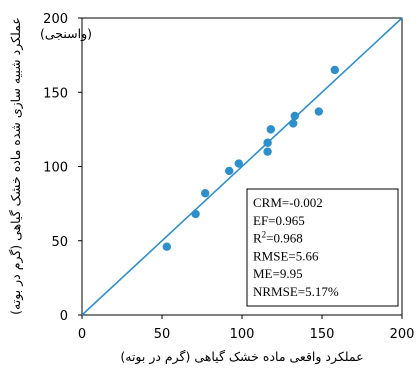 Image resolution: width=416 pixels, height=369 pixels. Describe the element at coordinates (162, 334) in the screenshot. I see `x-tick-label: 50` at that location.